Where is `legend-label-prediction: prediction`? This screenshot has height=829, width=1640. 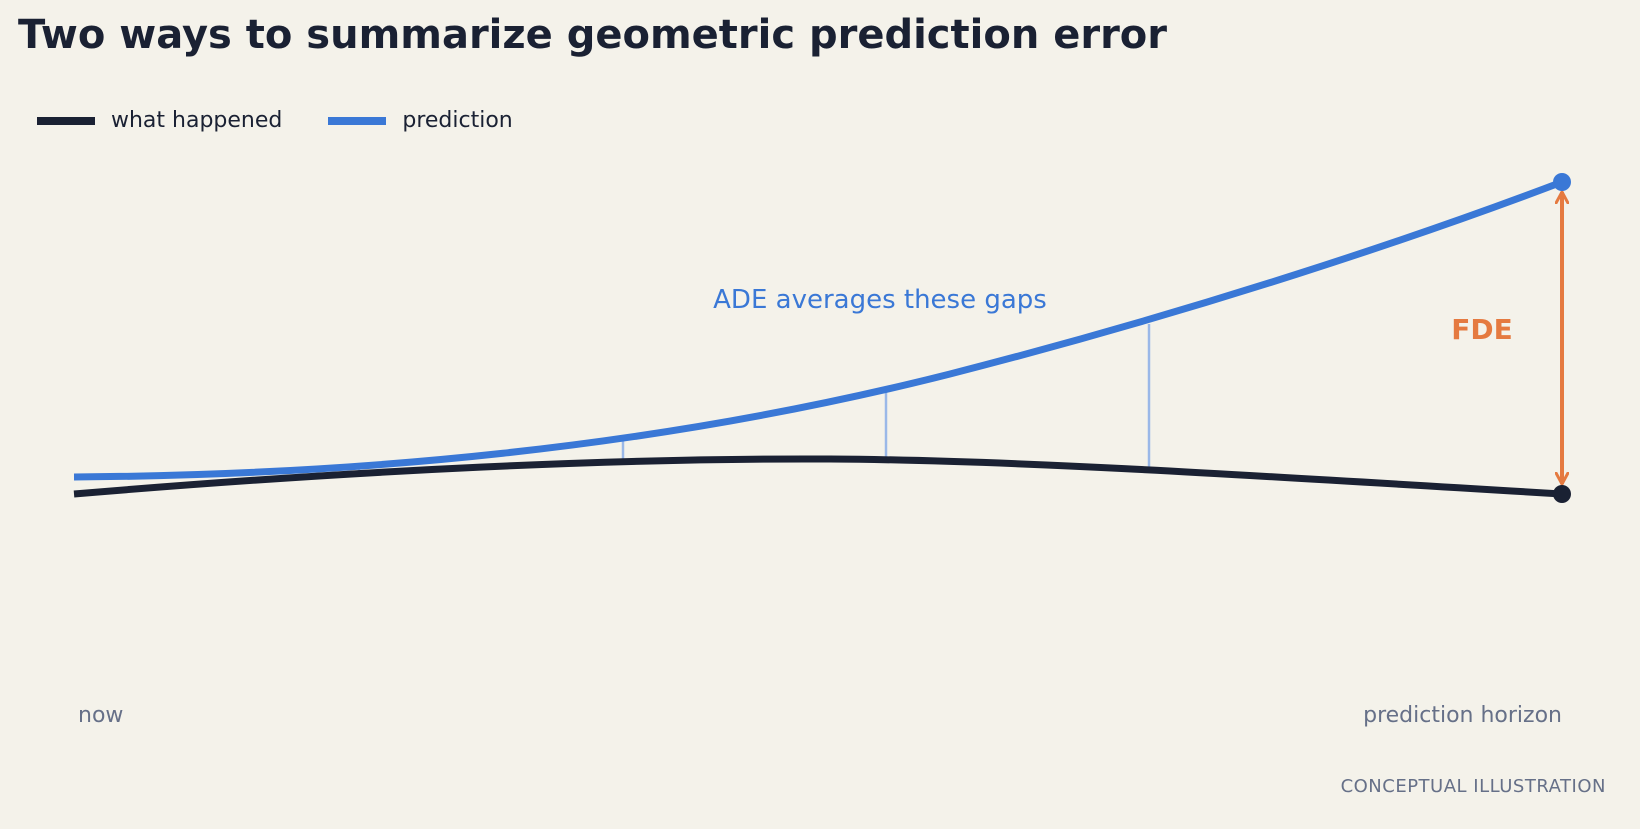
legend-label-prediction: prediction is located at coordinates (457, 120).